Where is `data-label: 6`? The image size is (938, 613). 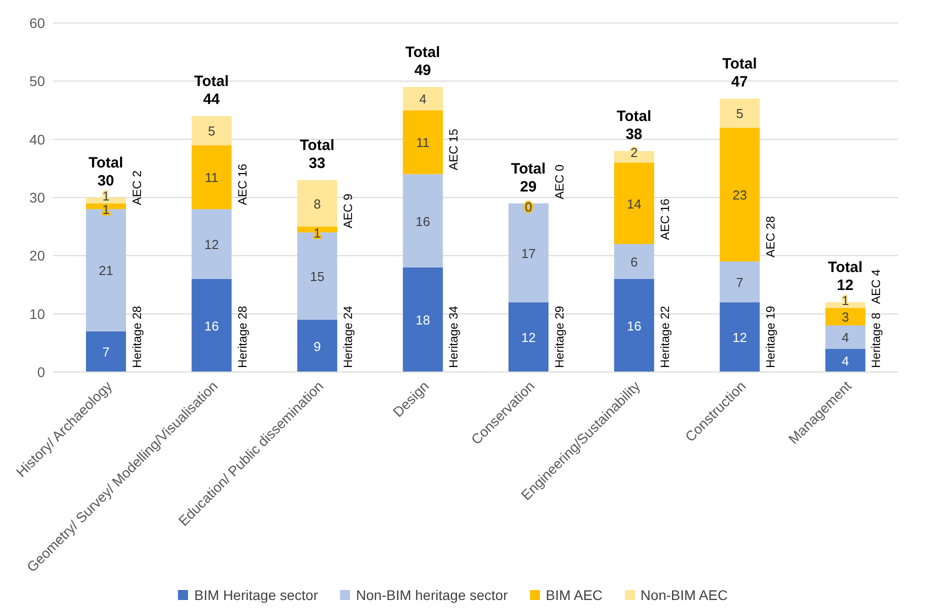 data-label: 6 is located at coordinates (634, 262).